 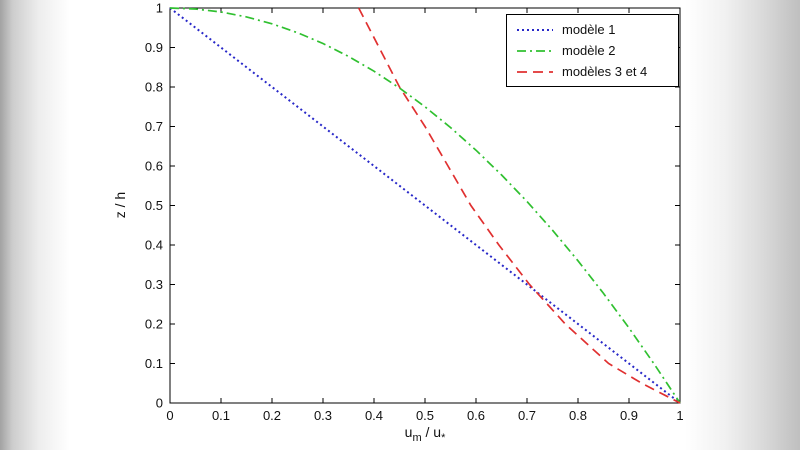 What do you see at coordinates (154, 166) in the screenshot?
I see `y-tick-label: 0.6` at bounding box center [154, 166].